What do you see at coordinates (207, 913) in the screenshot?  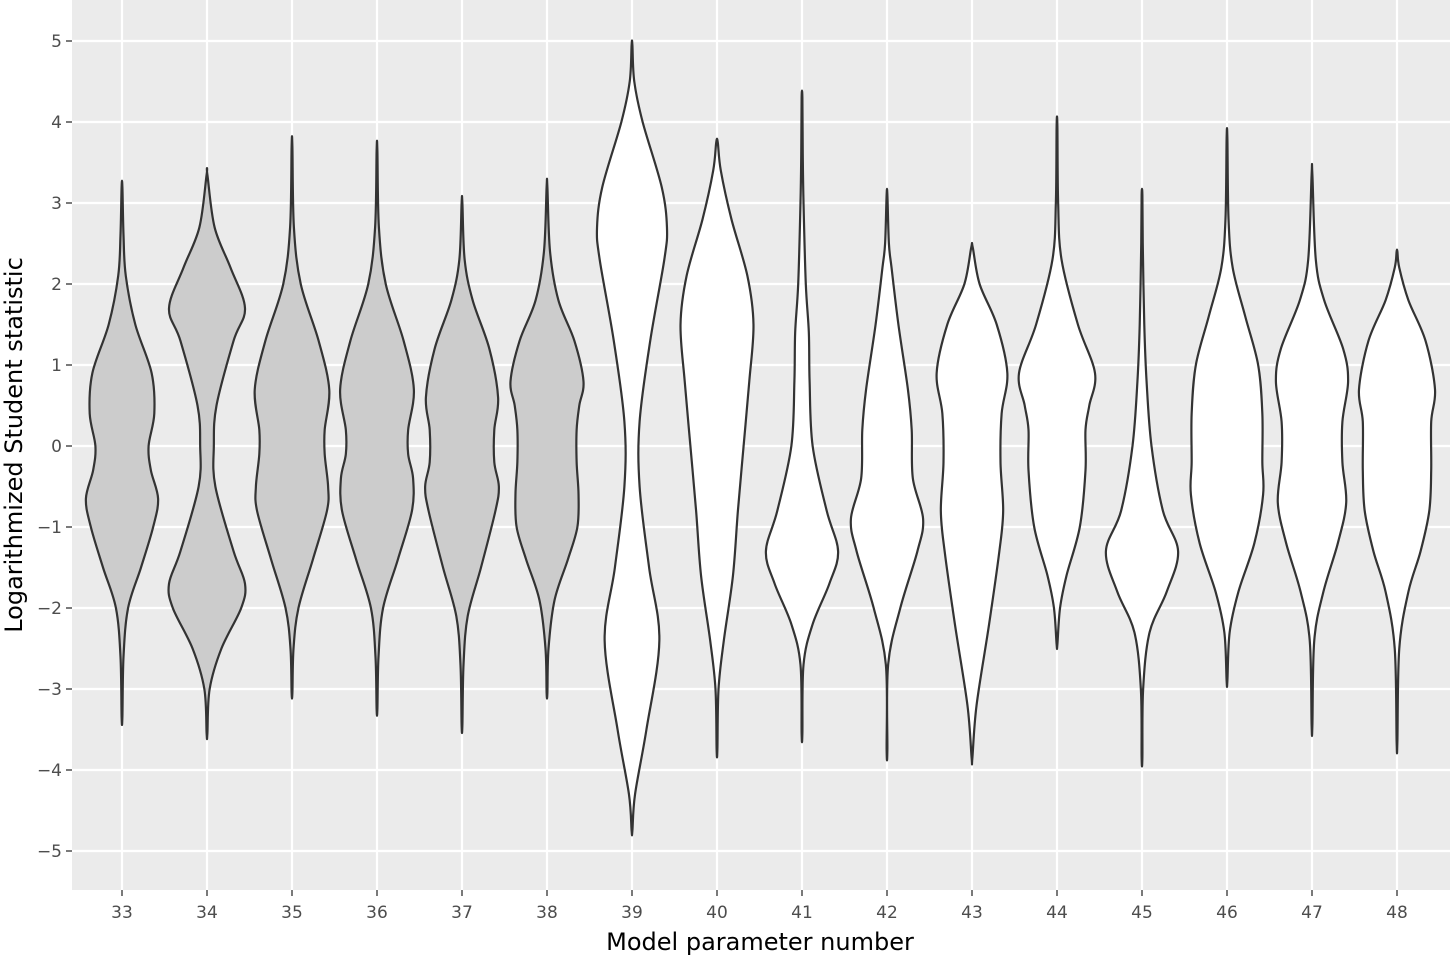 I see `x-tick-label: 34` at bounding box center [207, 913].